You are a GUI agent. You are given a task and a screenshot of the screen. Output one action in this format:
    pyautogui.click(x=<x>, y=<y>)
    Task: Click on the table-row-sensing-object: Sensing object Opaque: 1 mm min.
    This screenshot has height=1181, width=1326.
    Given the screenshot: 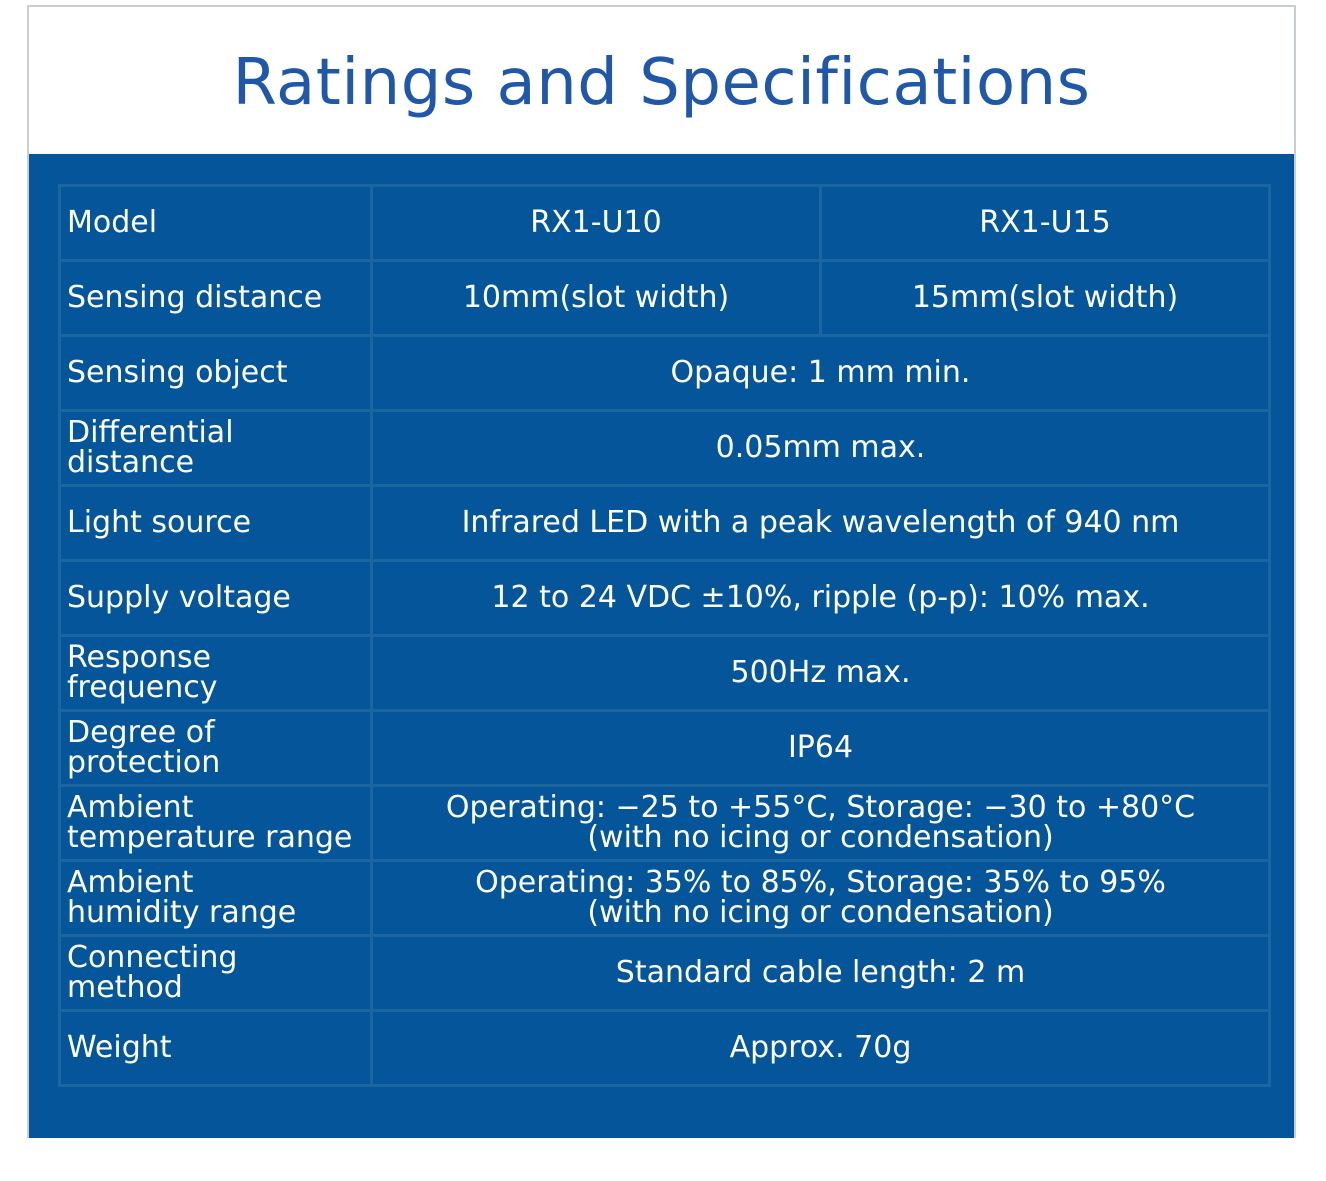 What is the action you would take?
    pyautogui.click(x=664, y=373)
    